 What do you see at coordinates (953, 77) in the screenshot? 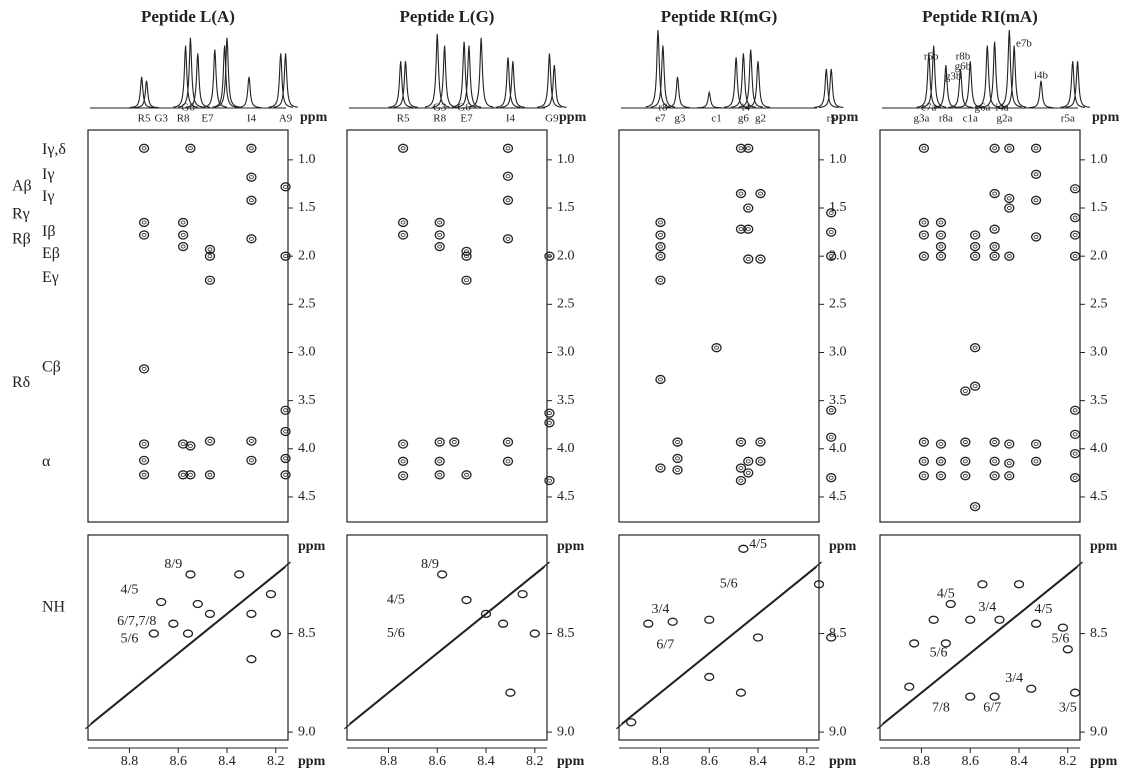
I see `assignment: g3b` at bounding box center [953, 77].